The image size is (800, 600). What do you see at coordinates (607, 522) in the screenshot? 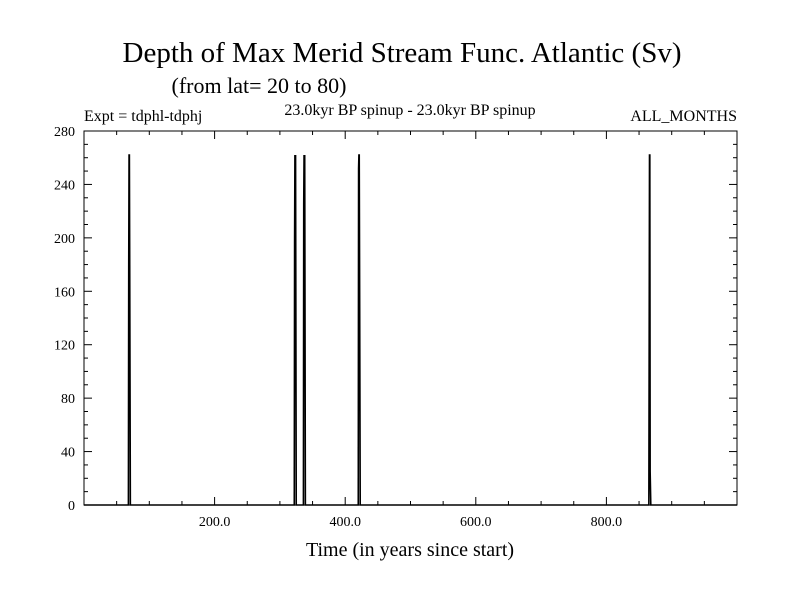
I see `x-tick-label: 800.0` at bounding box center [607, 522].